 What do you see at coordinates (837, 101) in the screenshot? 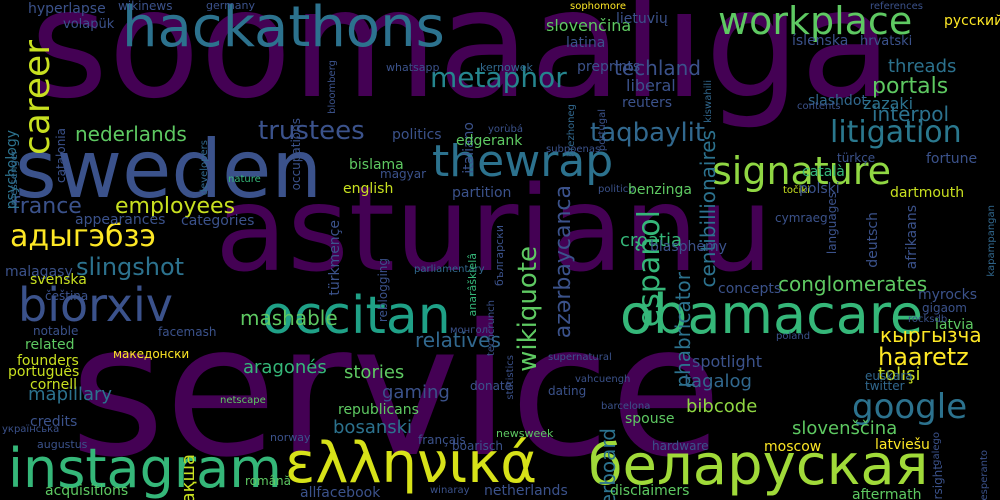
I see `word-slashdot: slashdot` at bounding box center [837, 101].